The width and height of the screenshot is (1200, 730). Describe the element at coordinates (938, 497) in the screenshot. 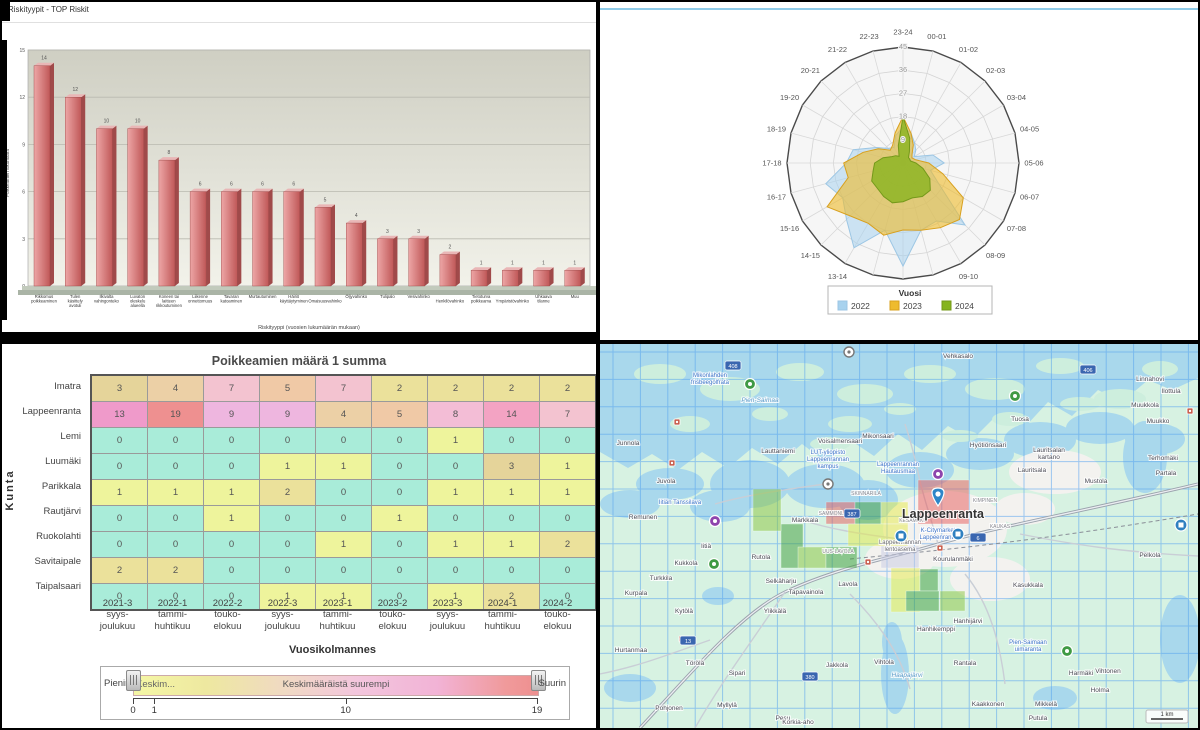

I see `location-pin-icon` at that location.